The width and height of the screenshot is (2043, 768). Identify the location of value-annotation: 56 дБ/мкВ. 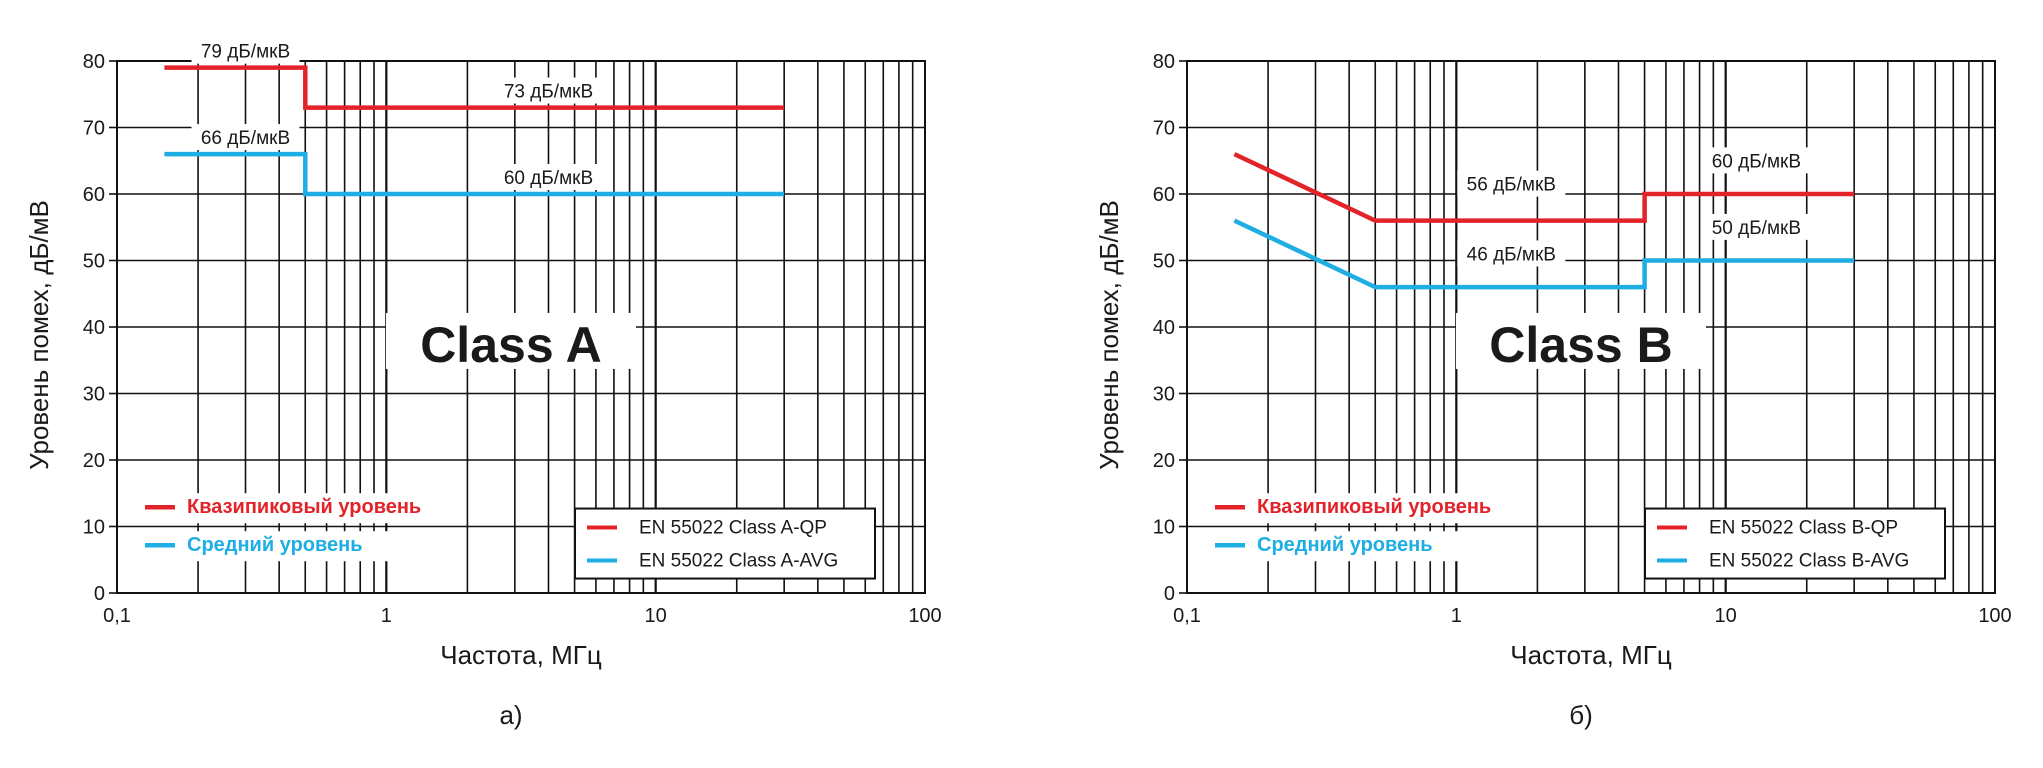
(1511, 185).